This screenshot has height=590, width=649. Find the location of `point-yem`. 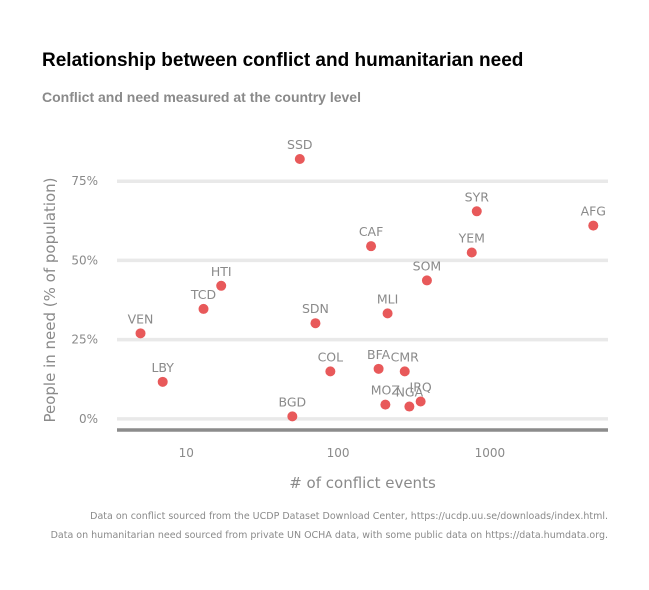

point-yem is located at coordinates (471, 252).